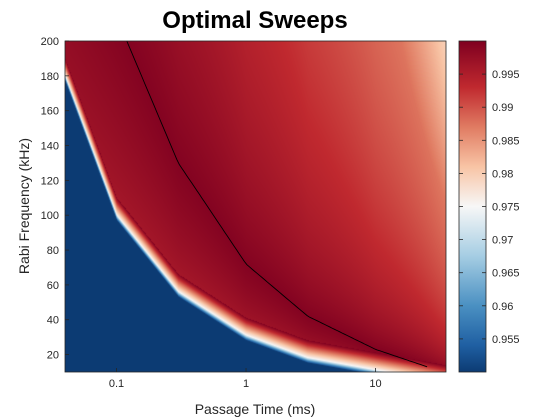 The height and width of the screenshot is (420, 560). What do you see at coordinates (50, 216) in the screenshot?
I see `y-tick-label: 100` at bounding box center [50, 216].